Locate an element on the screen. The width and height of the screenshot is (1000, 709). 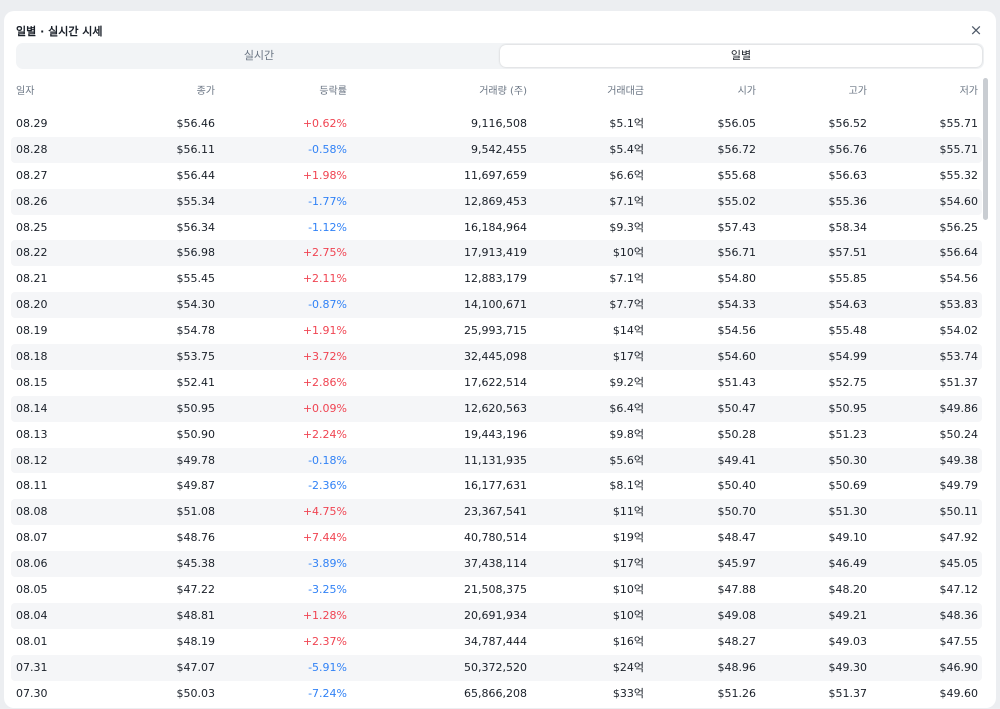
cell-high: $49.10 is located at coordinates (848, 538).